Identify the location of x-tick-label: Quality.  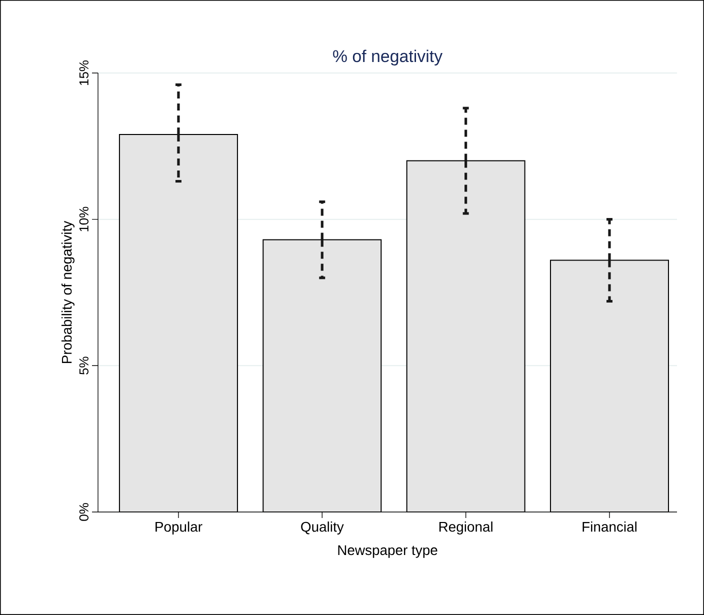
(322, 528).